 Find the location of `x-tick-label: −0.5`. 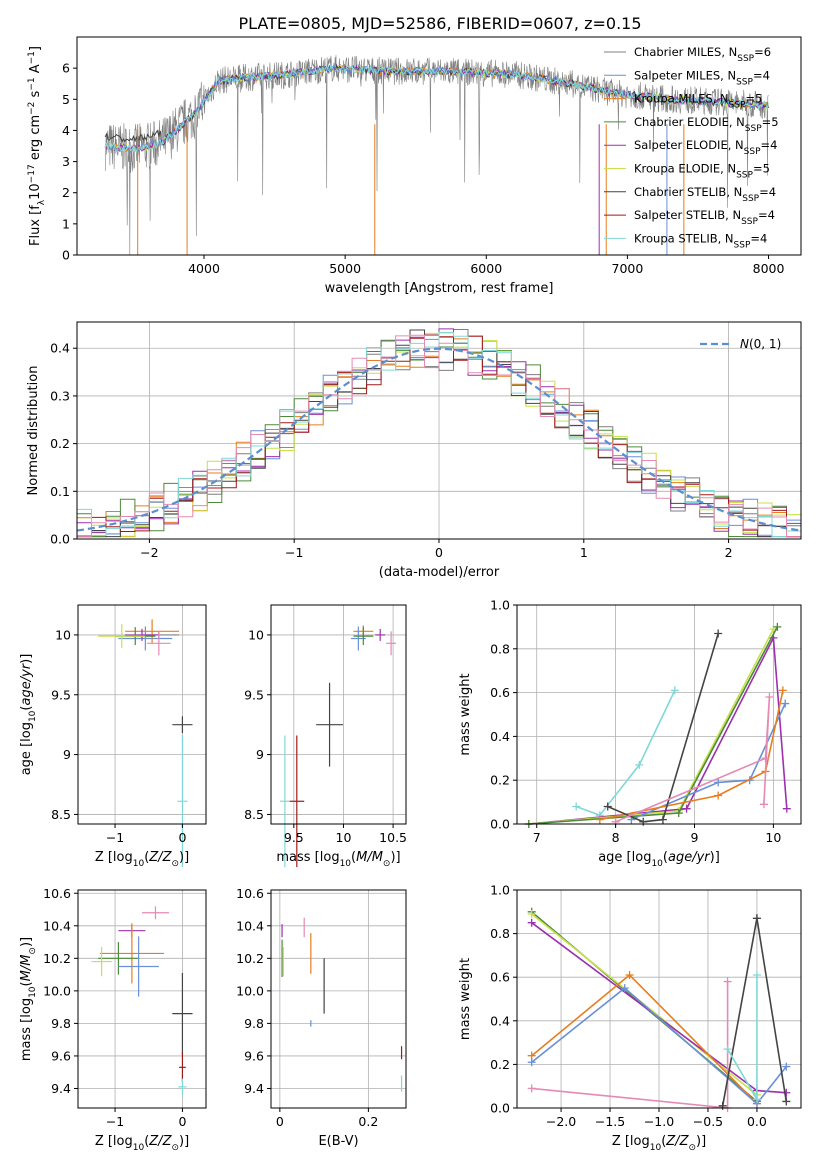

x-tick-label: −0.5 is located at coordinates (708, 1121).